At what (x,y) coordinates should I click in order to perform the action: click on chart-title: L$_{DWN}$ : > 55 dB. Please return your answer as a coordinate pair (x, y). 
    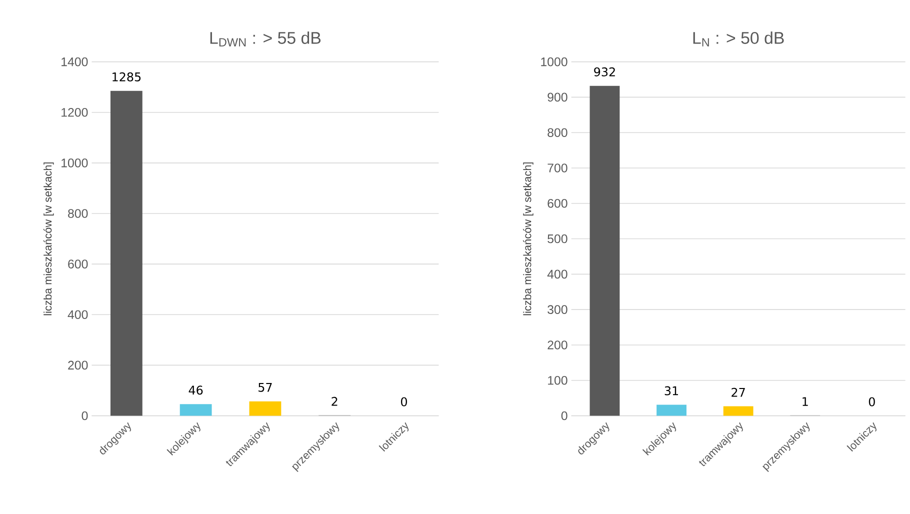
    Looking at the image, I should click on (265, 38).